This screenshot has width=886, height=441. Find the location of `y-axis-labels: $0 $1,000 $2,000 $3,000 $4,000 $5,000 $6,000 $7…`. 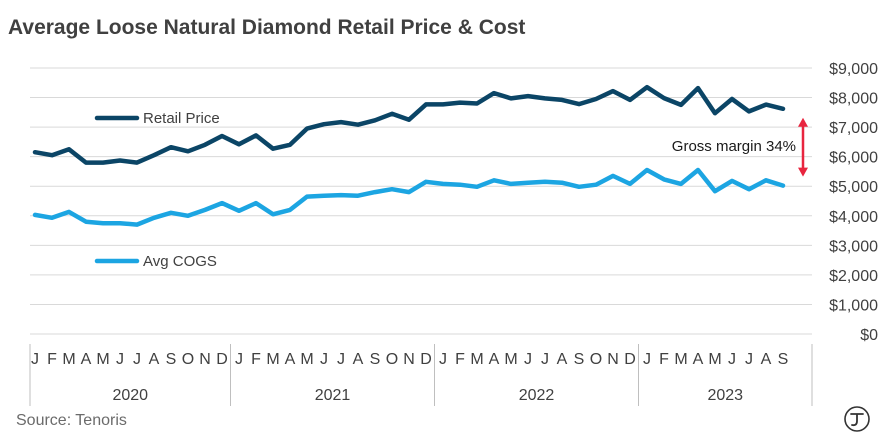

y-axis-labels: $0 $1,000 $2,000 $3,000 $4,000 $5,000 $6,000 $7… is located at coordinates (853, 202).